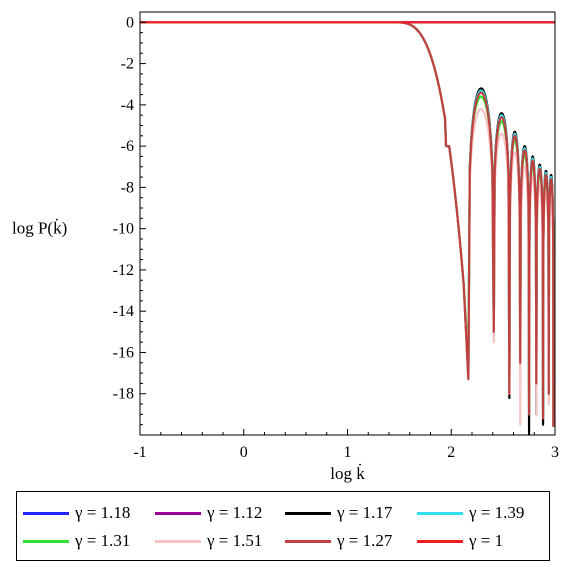 The image size is (567, 567). Describe the element at coordinates (123, 352) in the screenshot. I see `y-tick-label: -16` at that location.